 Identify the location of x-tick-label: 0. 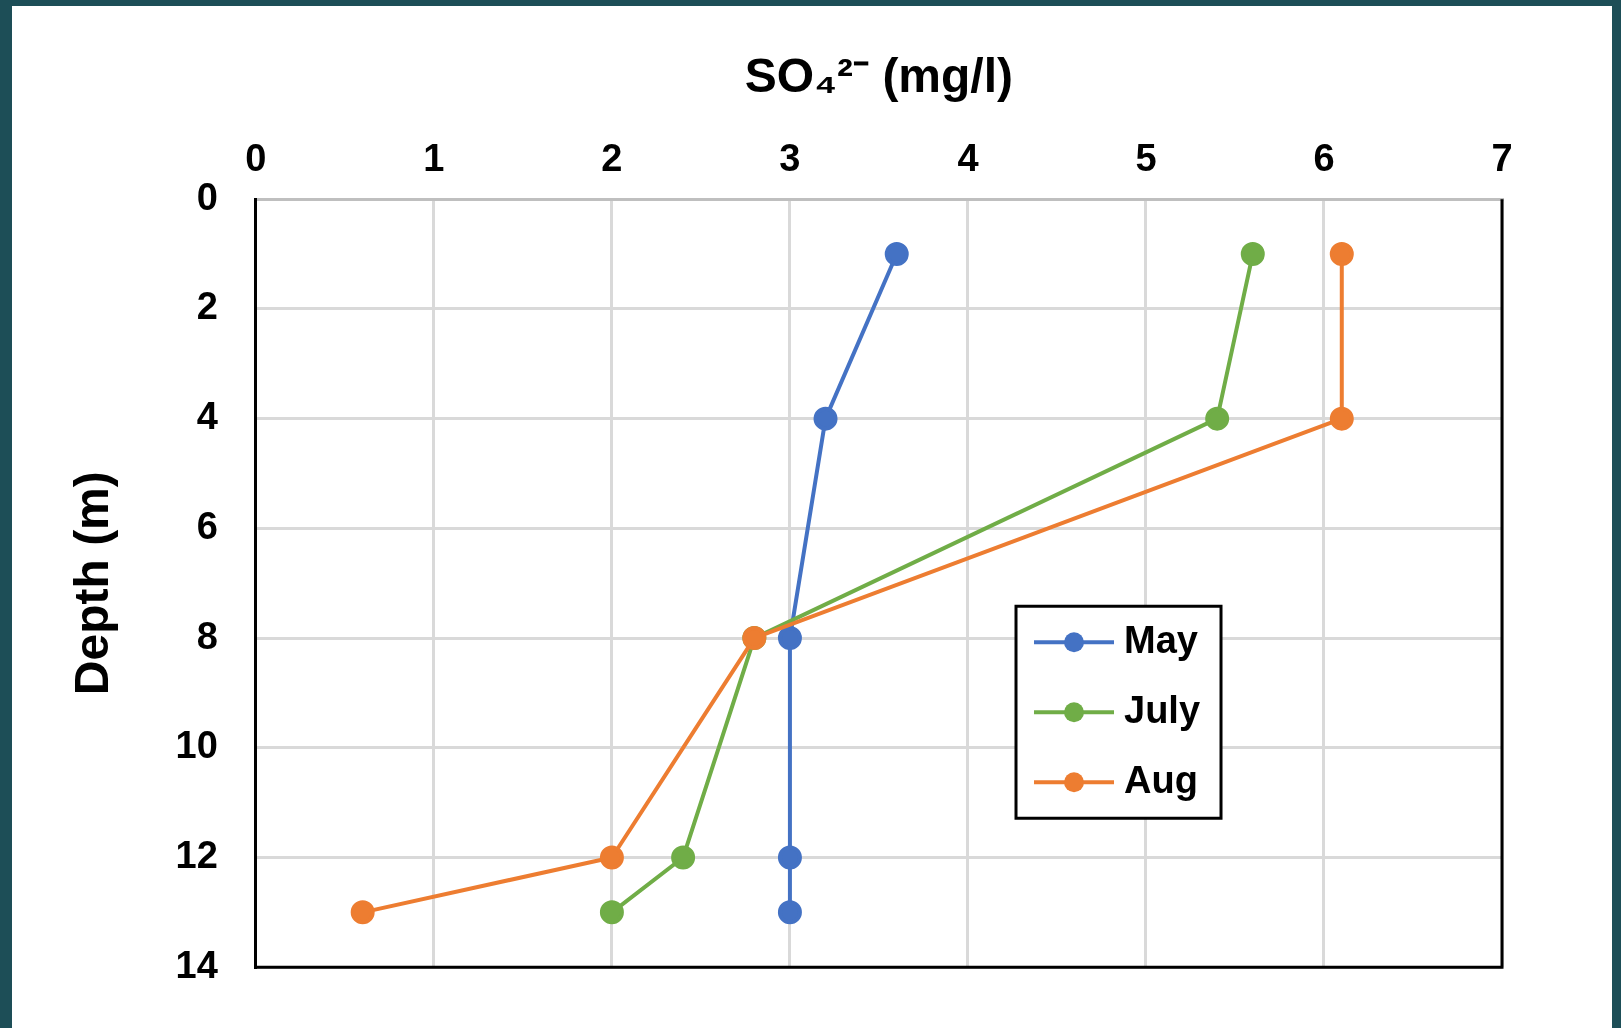
(256, 157).